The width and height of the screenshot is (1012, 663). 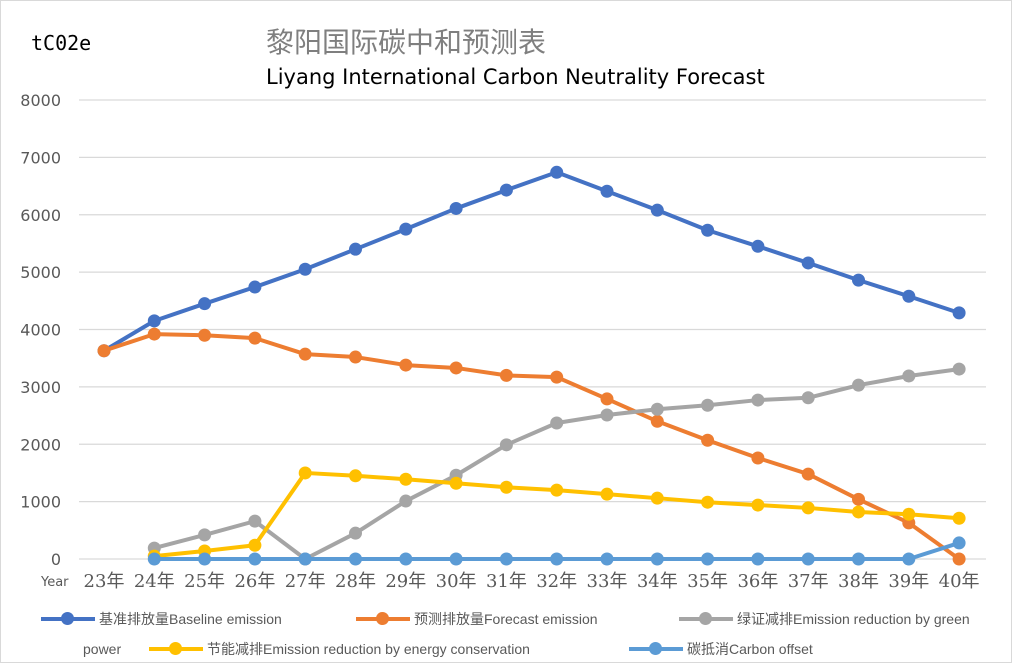 What do you see at coordinates (154, 581) in the screenshot?
I see `x-tick-label: 24年` at bounding box center [154, 581].